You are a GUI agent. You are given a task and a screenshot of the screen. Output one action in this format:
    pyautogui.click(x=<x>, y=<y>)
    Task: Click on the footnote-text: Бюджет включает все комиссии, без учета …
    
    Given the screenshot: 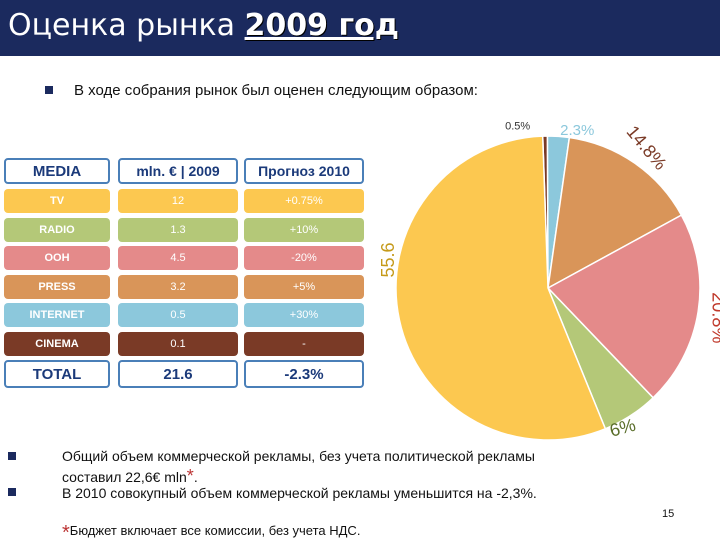 What is the action you would take?
    pyautogui.click(x=215, y=530)
    